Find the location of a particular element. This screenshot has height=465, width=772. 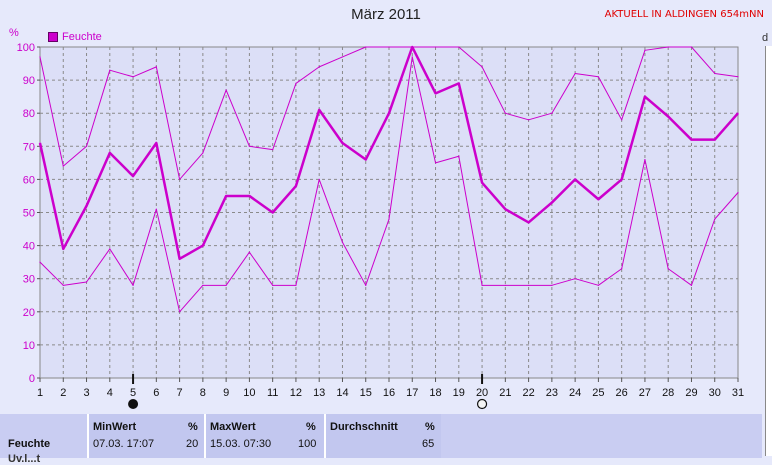

row-label: Feuchte is located at coordinates (29, 444).